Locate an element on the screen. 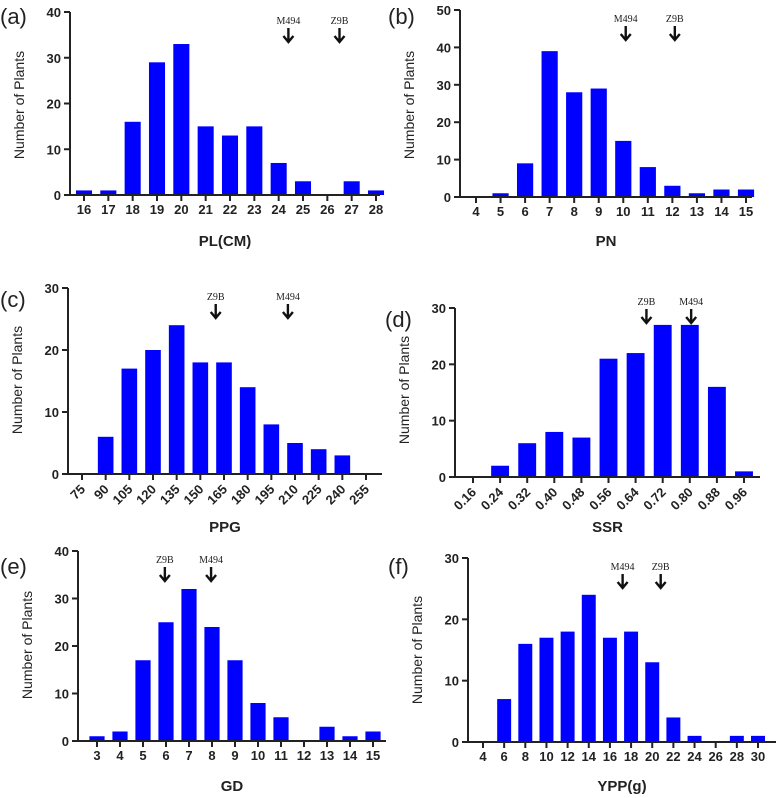 This screenshot has height=798, width=778. x-tick-label: 24 is located at coordinates (694, 756).